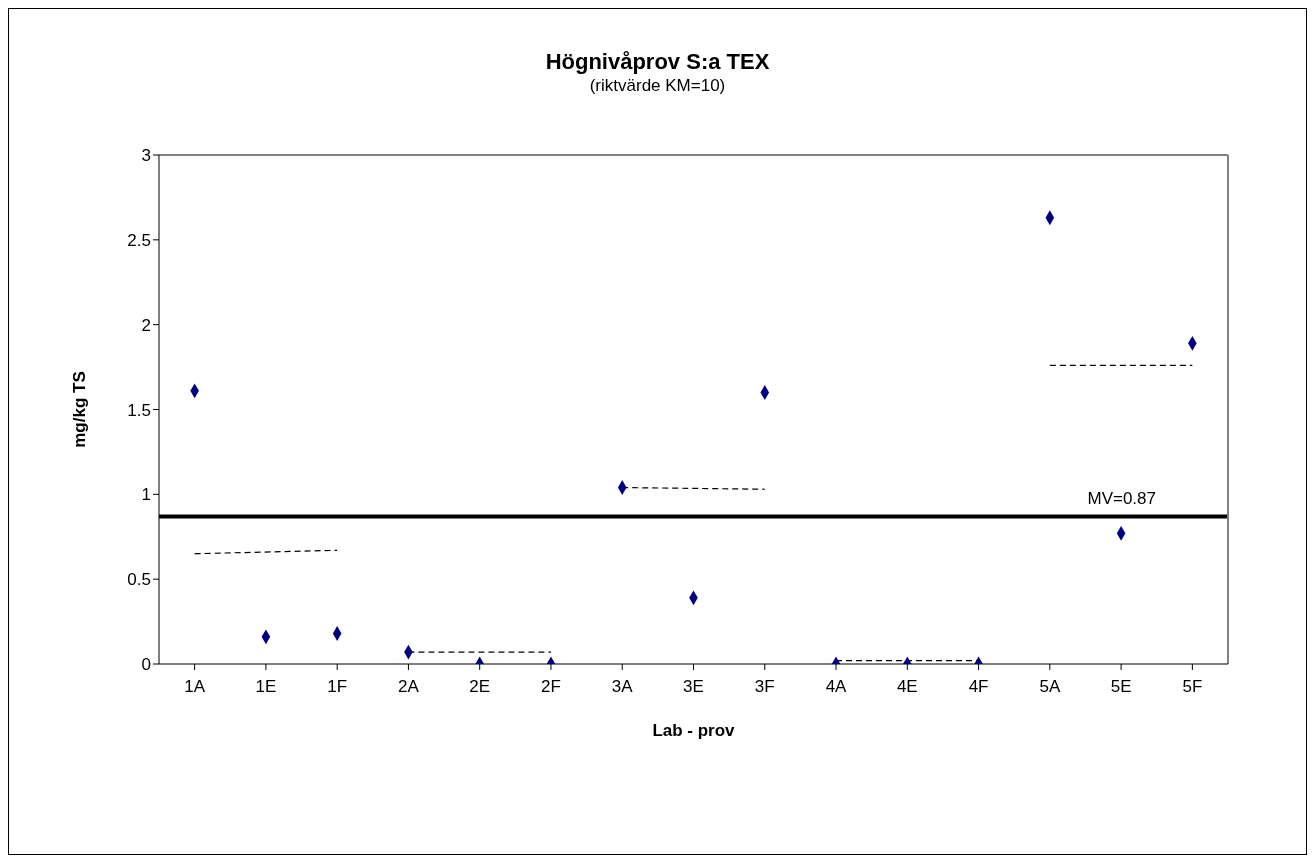  Describe the element at coordinates (622, 687) in the screenshot. I see `x-tick-label: 3A` at that location.